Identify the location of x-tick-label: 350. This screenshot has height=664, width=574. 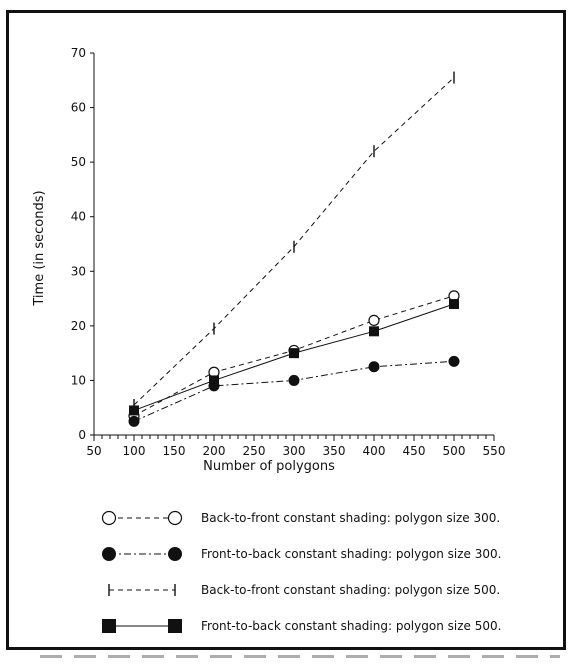
(334, 451).